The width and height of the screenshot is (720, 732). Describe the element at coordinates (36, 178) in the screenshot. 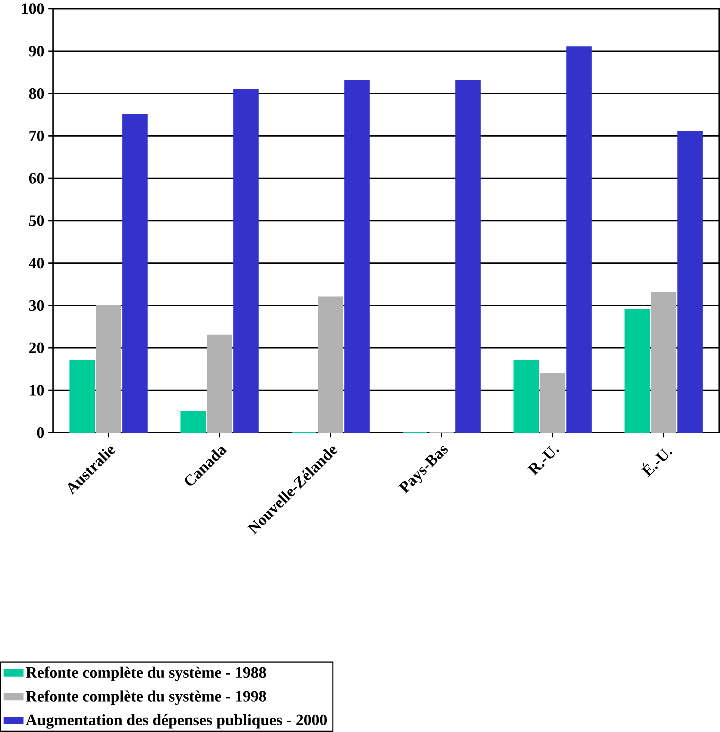

I see `y-tick-label: 60` at that location.